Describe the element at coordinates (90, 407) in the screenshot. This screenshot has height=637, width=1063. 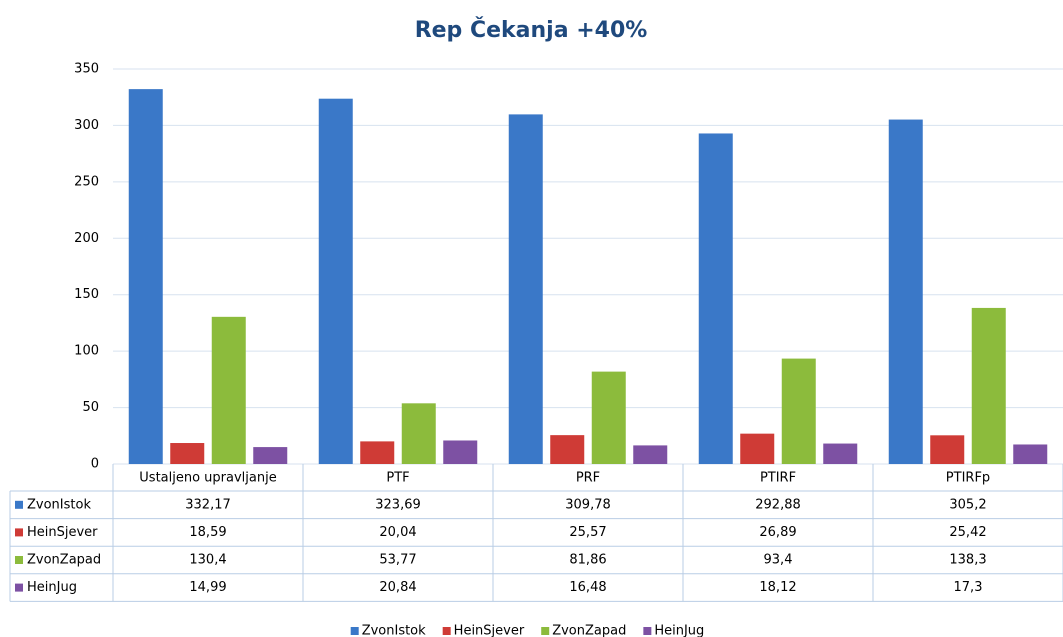
I see `y-tick-label: 50` at that location.